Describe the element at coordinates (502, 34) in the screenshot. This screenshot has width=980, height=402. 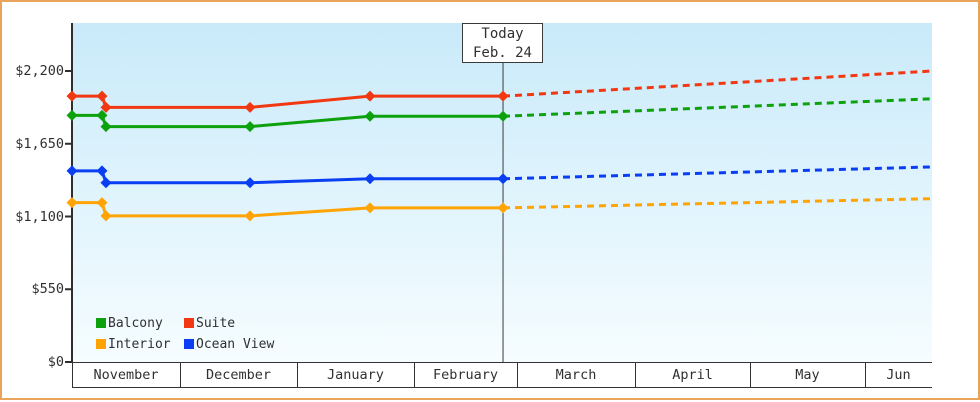
I see `today-label: Today` at that location.